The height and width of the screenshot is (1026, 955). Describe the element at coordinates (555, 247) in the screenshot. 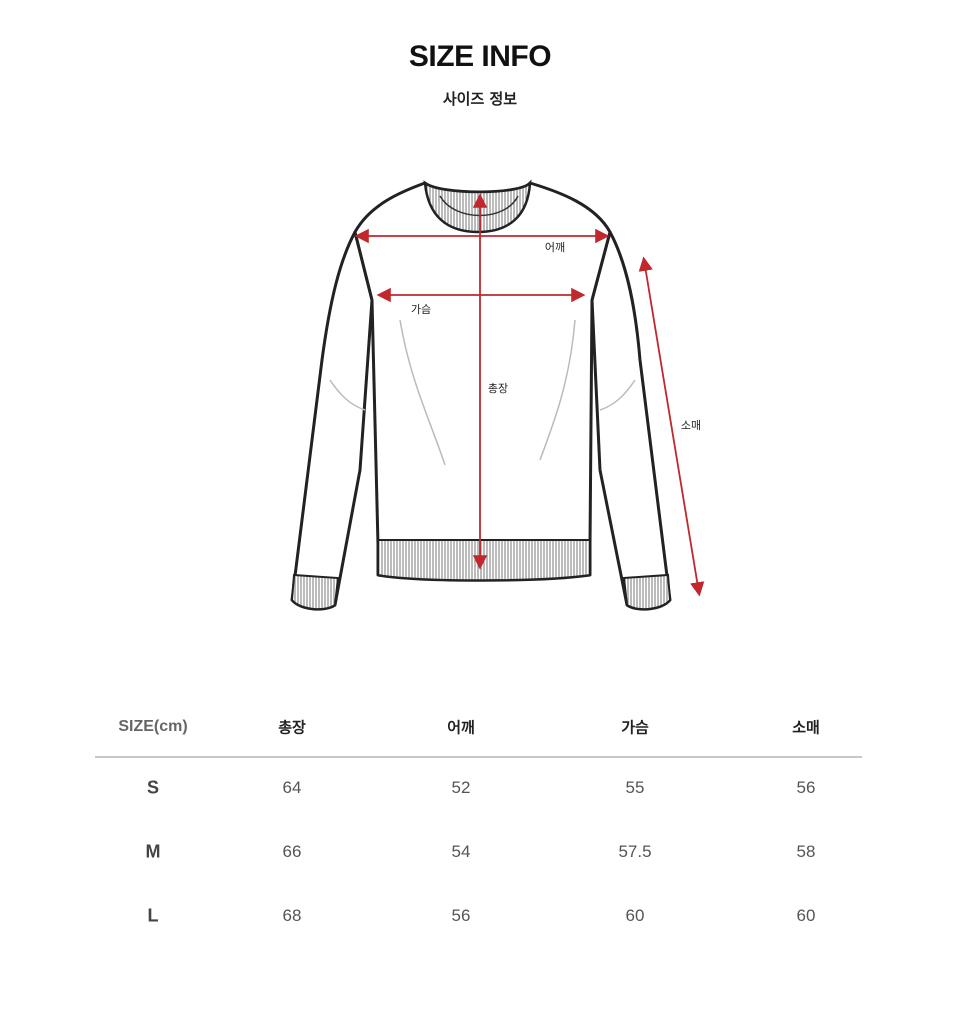

I see `shoulder-label: 어깨` at that location.